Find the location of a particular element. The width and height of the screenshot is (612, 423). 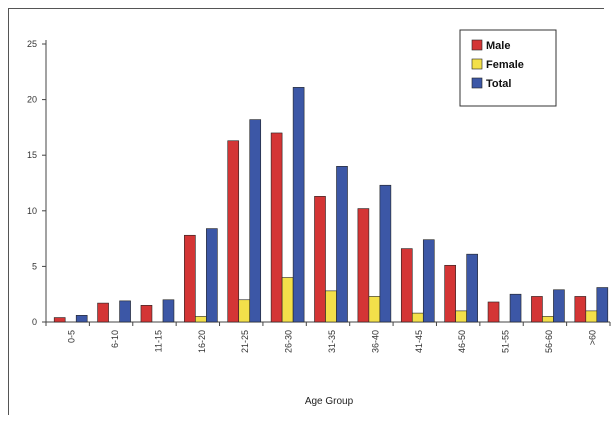

x-tick-label: 6-10 is located at coordinates (115, 339).